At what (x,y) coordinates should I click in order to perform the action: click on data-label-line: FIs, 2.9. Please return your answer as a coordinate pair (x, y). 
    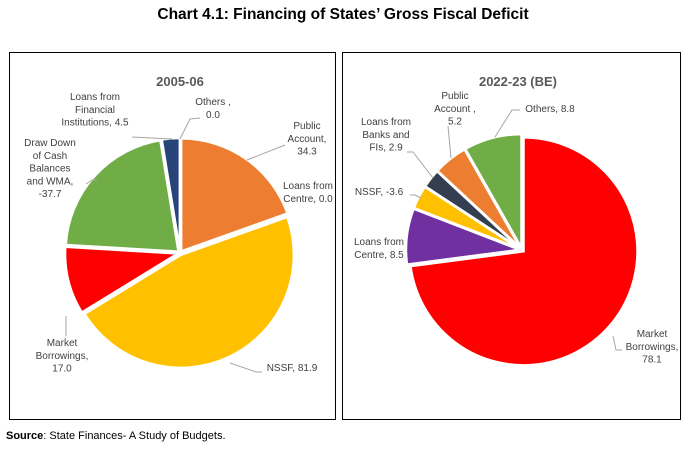
    Looking at the image, I should click on (386, 148).